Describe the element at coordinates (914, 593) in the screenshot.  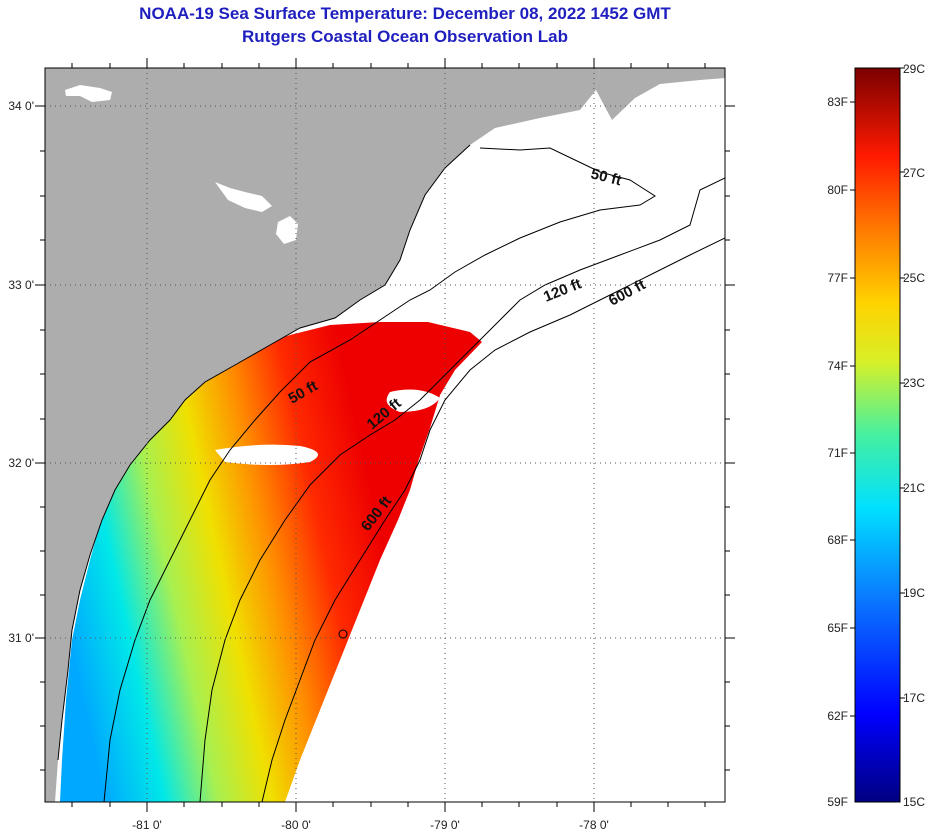
I see `colorbar-c-label: 19C` at that location.